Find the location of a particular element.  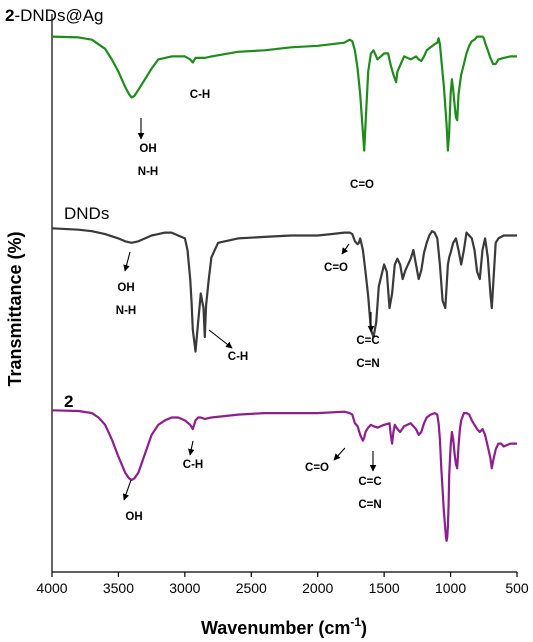

series-label-ag: 2-DNDs@Ag is located at coordinates (54, 15).